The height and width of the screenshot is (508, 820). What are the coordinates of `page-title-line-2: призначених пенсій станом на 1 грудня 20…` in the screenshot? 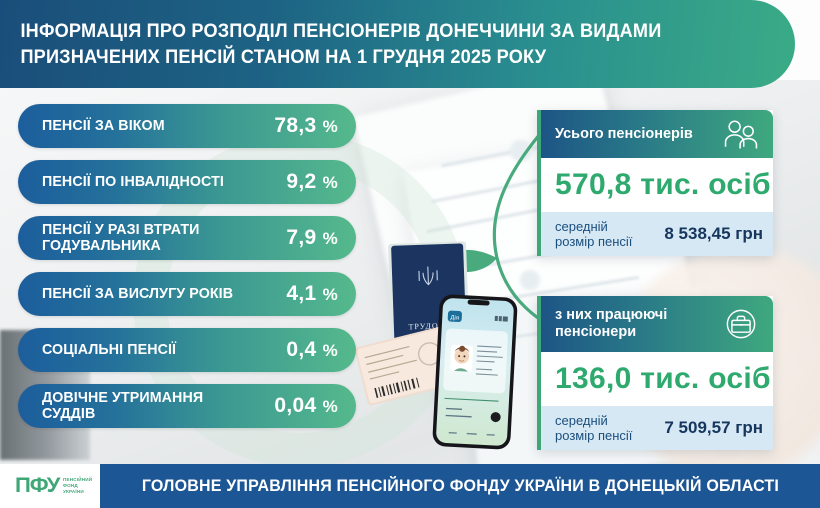 It's located at (283, 57).